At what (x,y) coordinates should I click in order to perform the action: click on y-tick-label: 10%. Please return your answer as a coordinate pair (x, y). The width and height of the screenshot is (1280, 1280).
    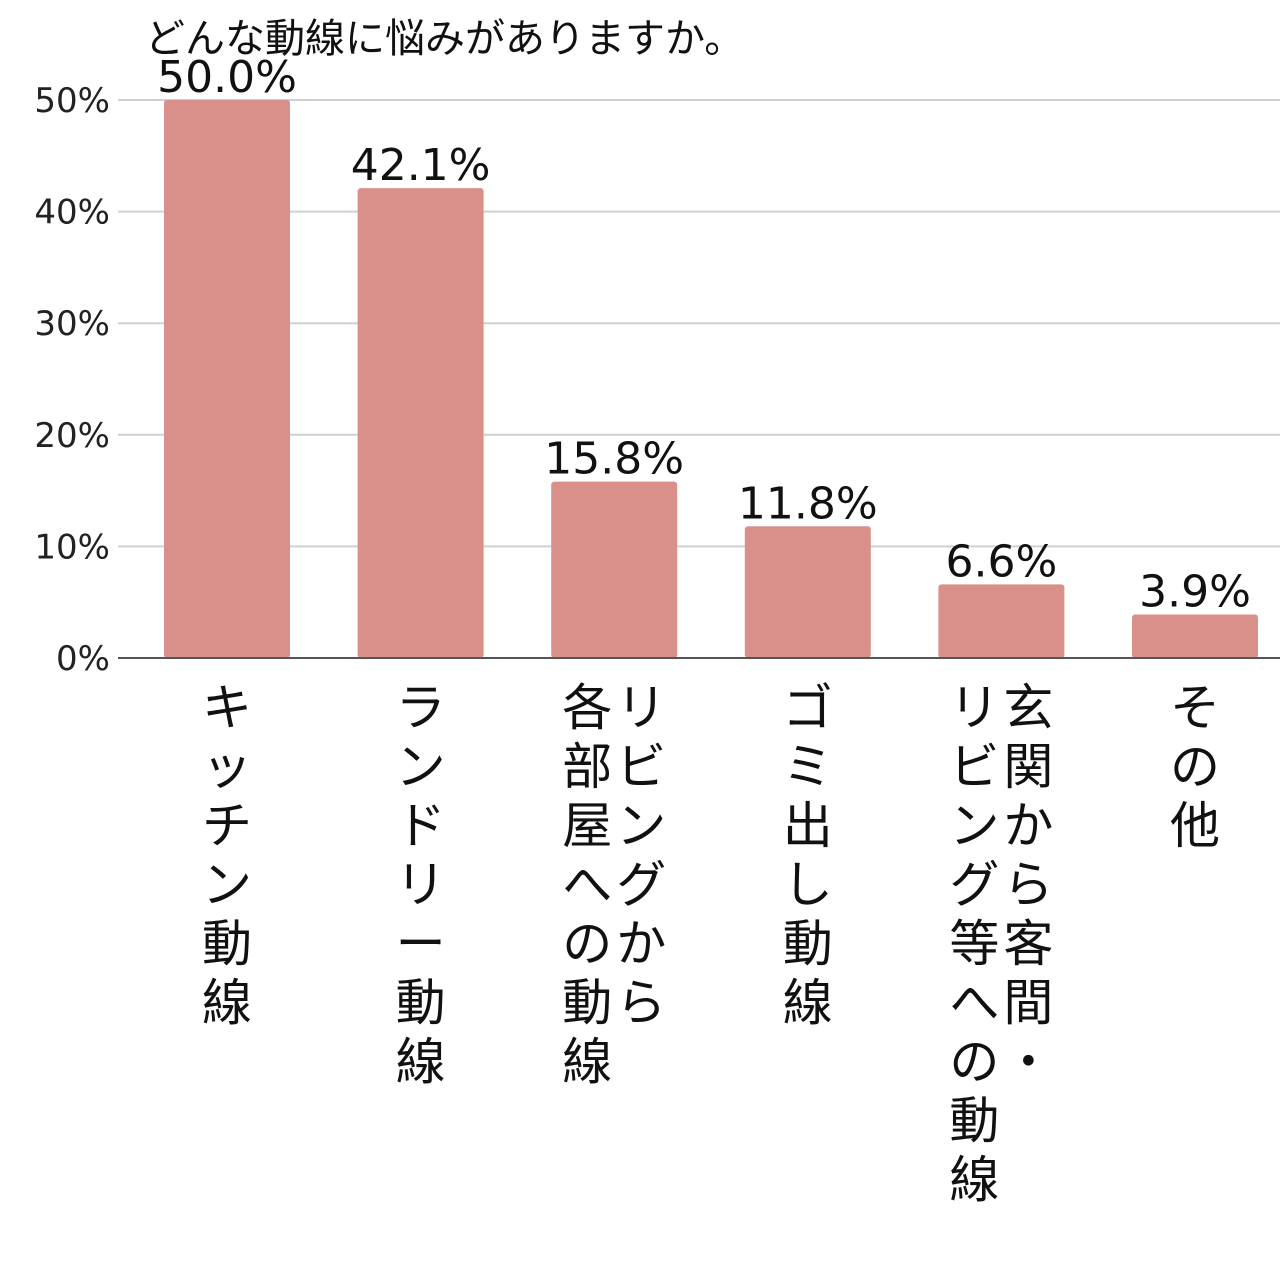
    Looking at the image, I should click on (72, 547).